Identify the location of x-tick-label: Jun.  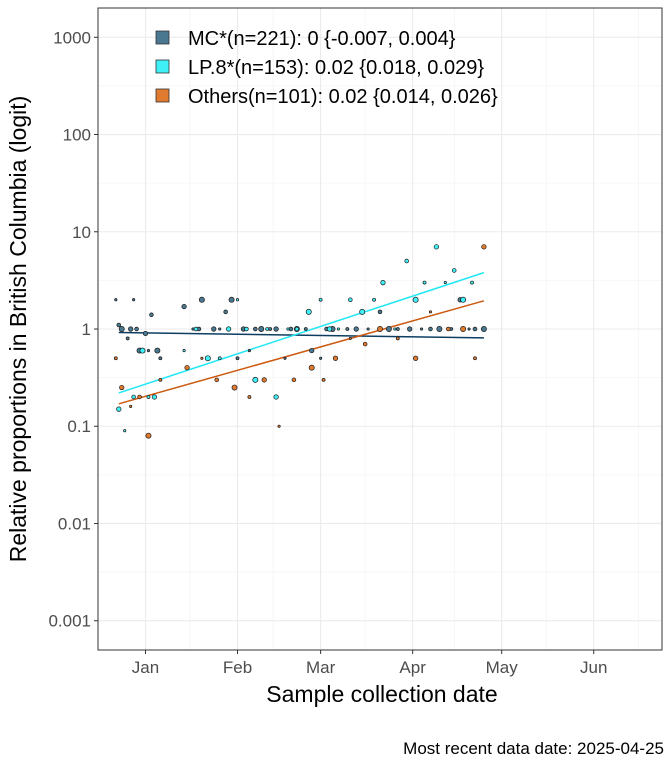
(593, 667).